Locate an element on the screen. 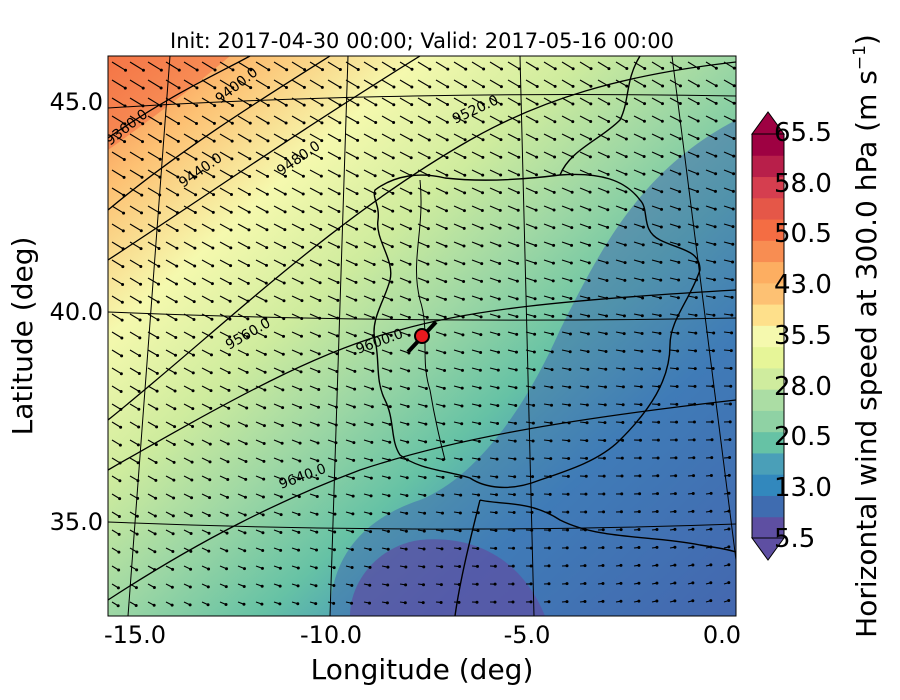  x-axis: -15.0 -10.0 -5.0 0.0 is located at coordinates (422, 635).